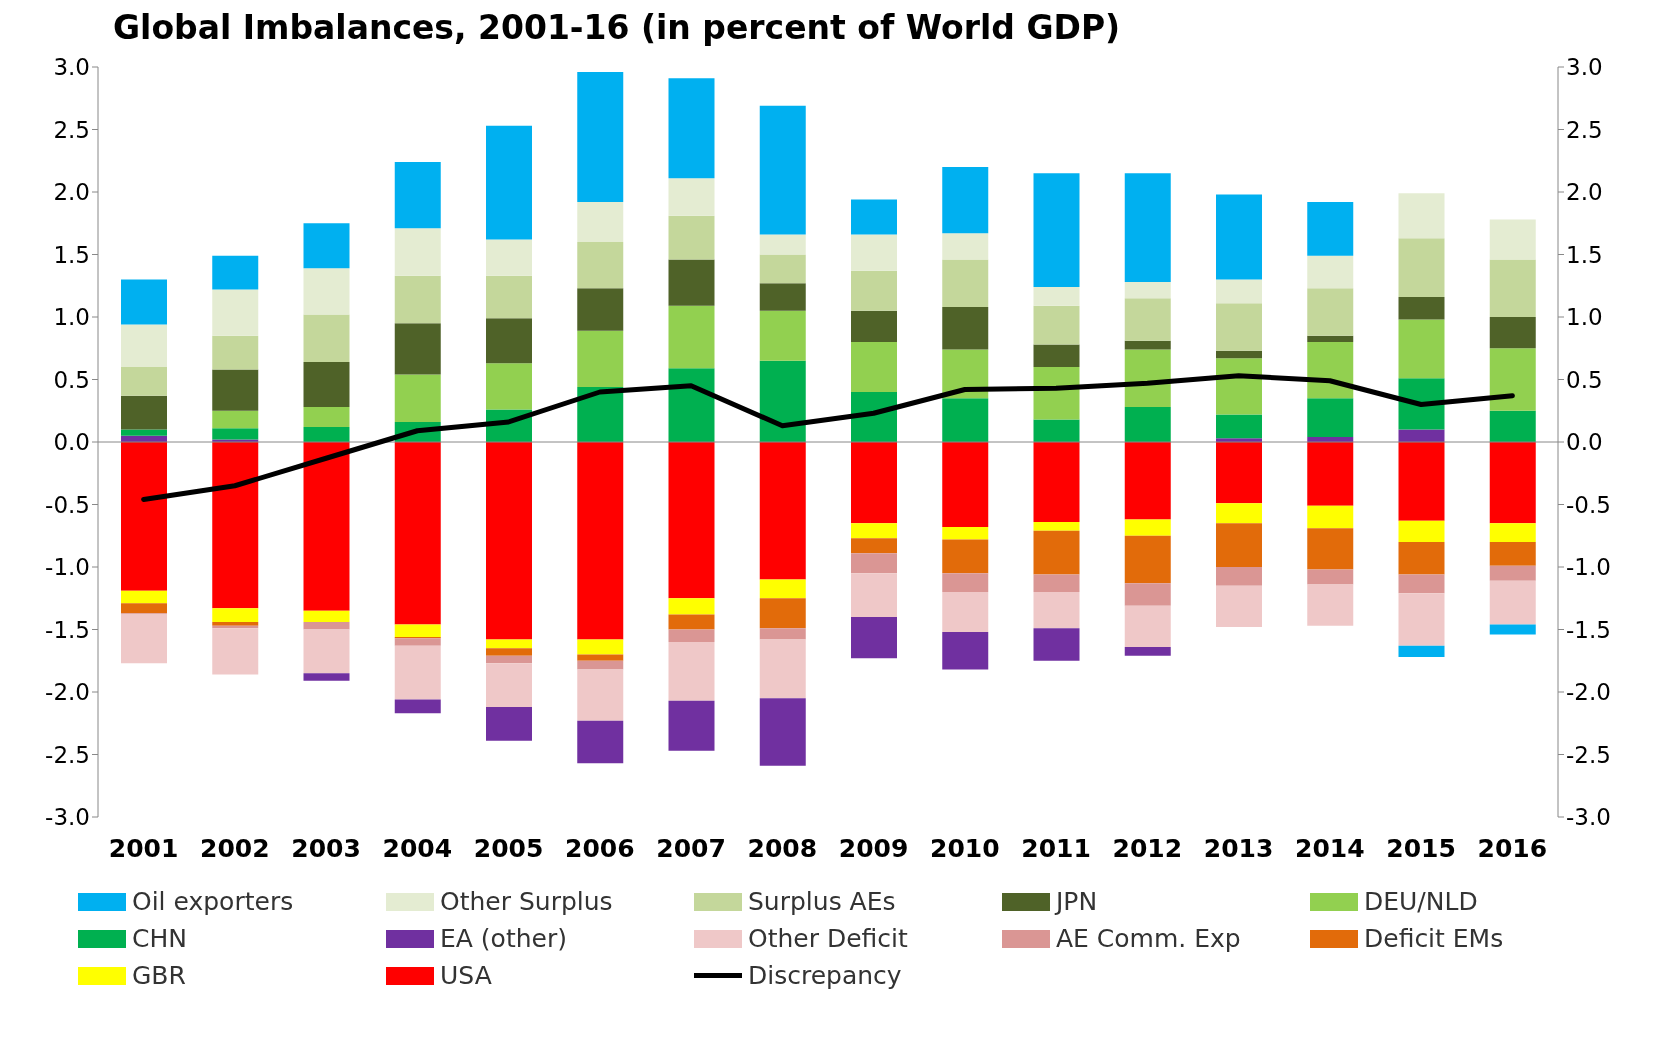  Describe the element at coordinates (67, 692) in the screenshot. I see `y-tick-label: -2.0` at that location.